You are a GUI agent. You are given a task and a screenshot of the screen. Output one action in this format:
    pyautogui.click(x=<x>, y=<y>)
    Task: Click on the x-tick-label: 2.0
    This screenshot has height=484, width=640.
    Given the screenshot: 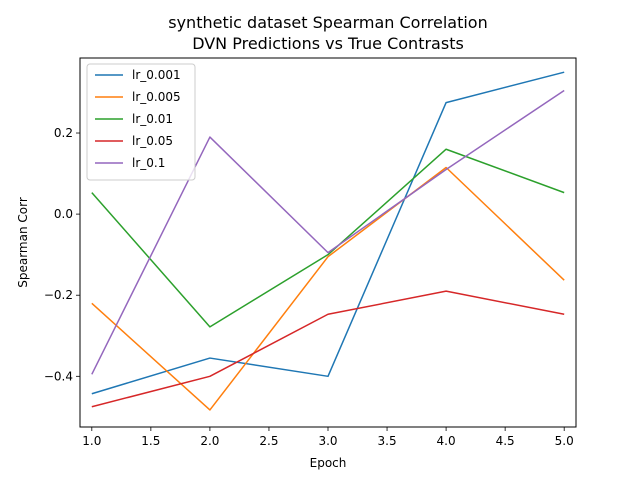 What is the action you would take?
    pyautogui.click(x=209, y=441)
    